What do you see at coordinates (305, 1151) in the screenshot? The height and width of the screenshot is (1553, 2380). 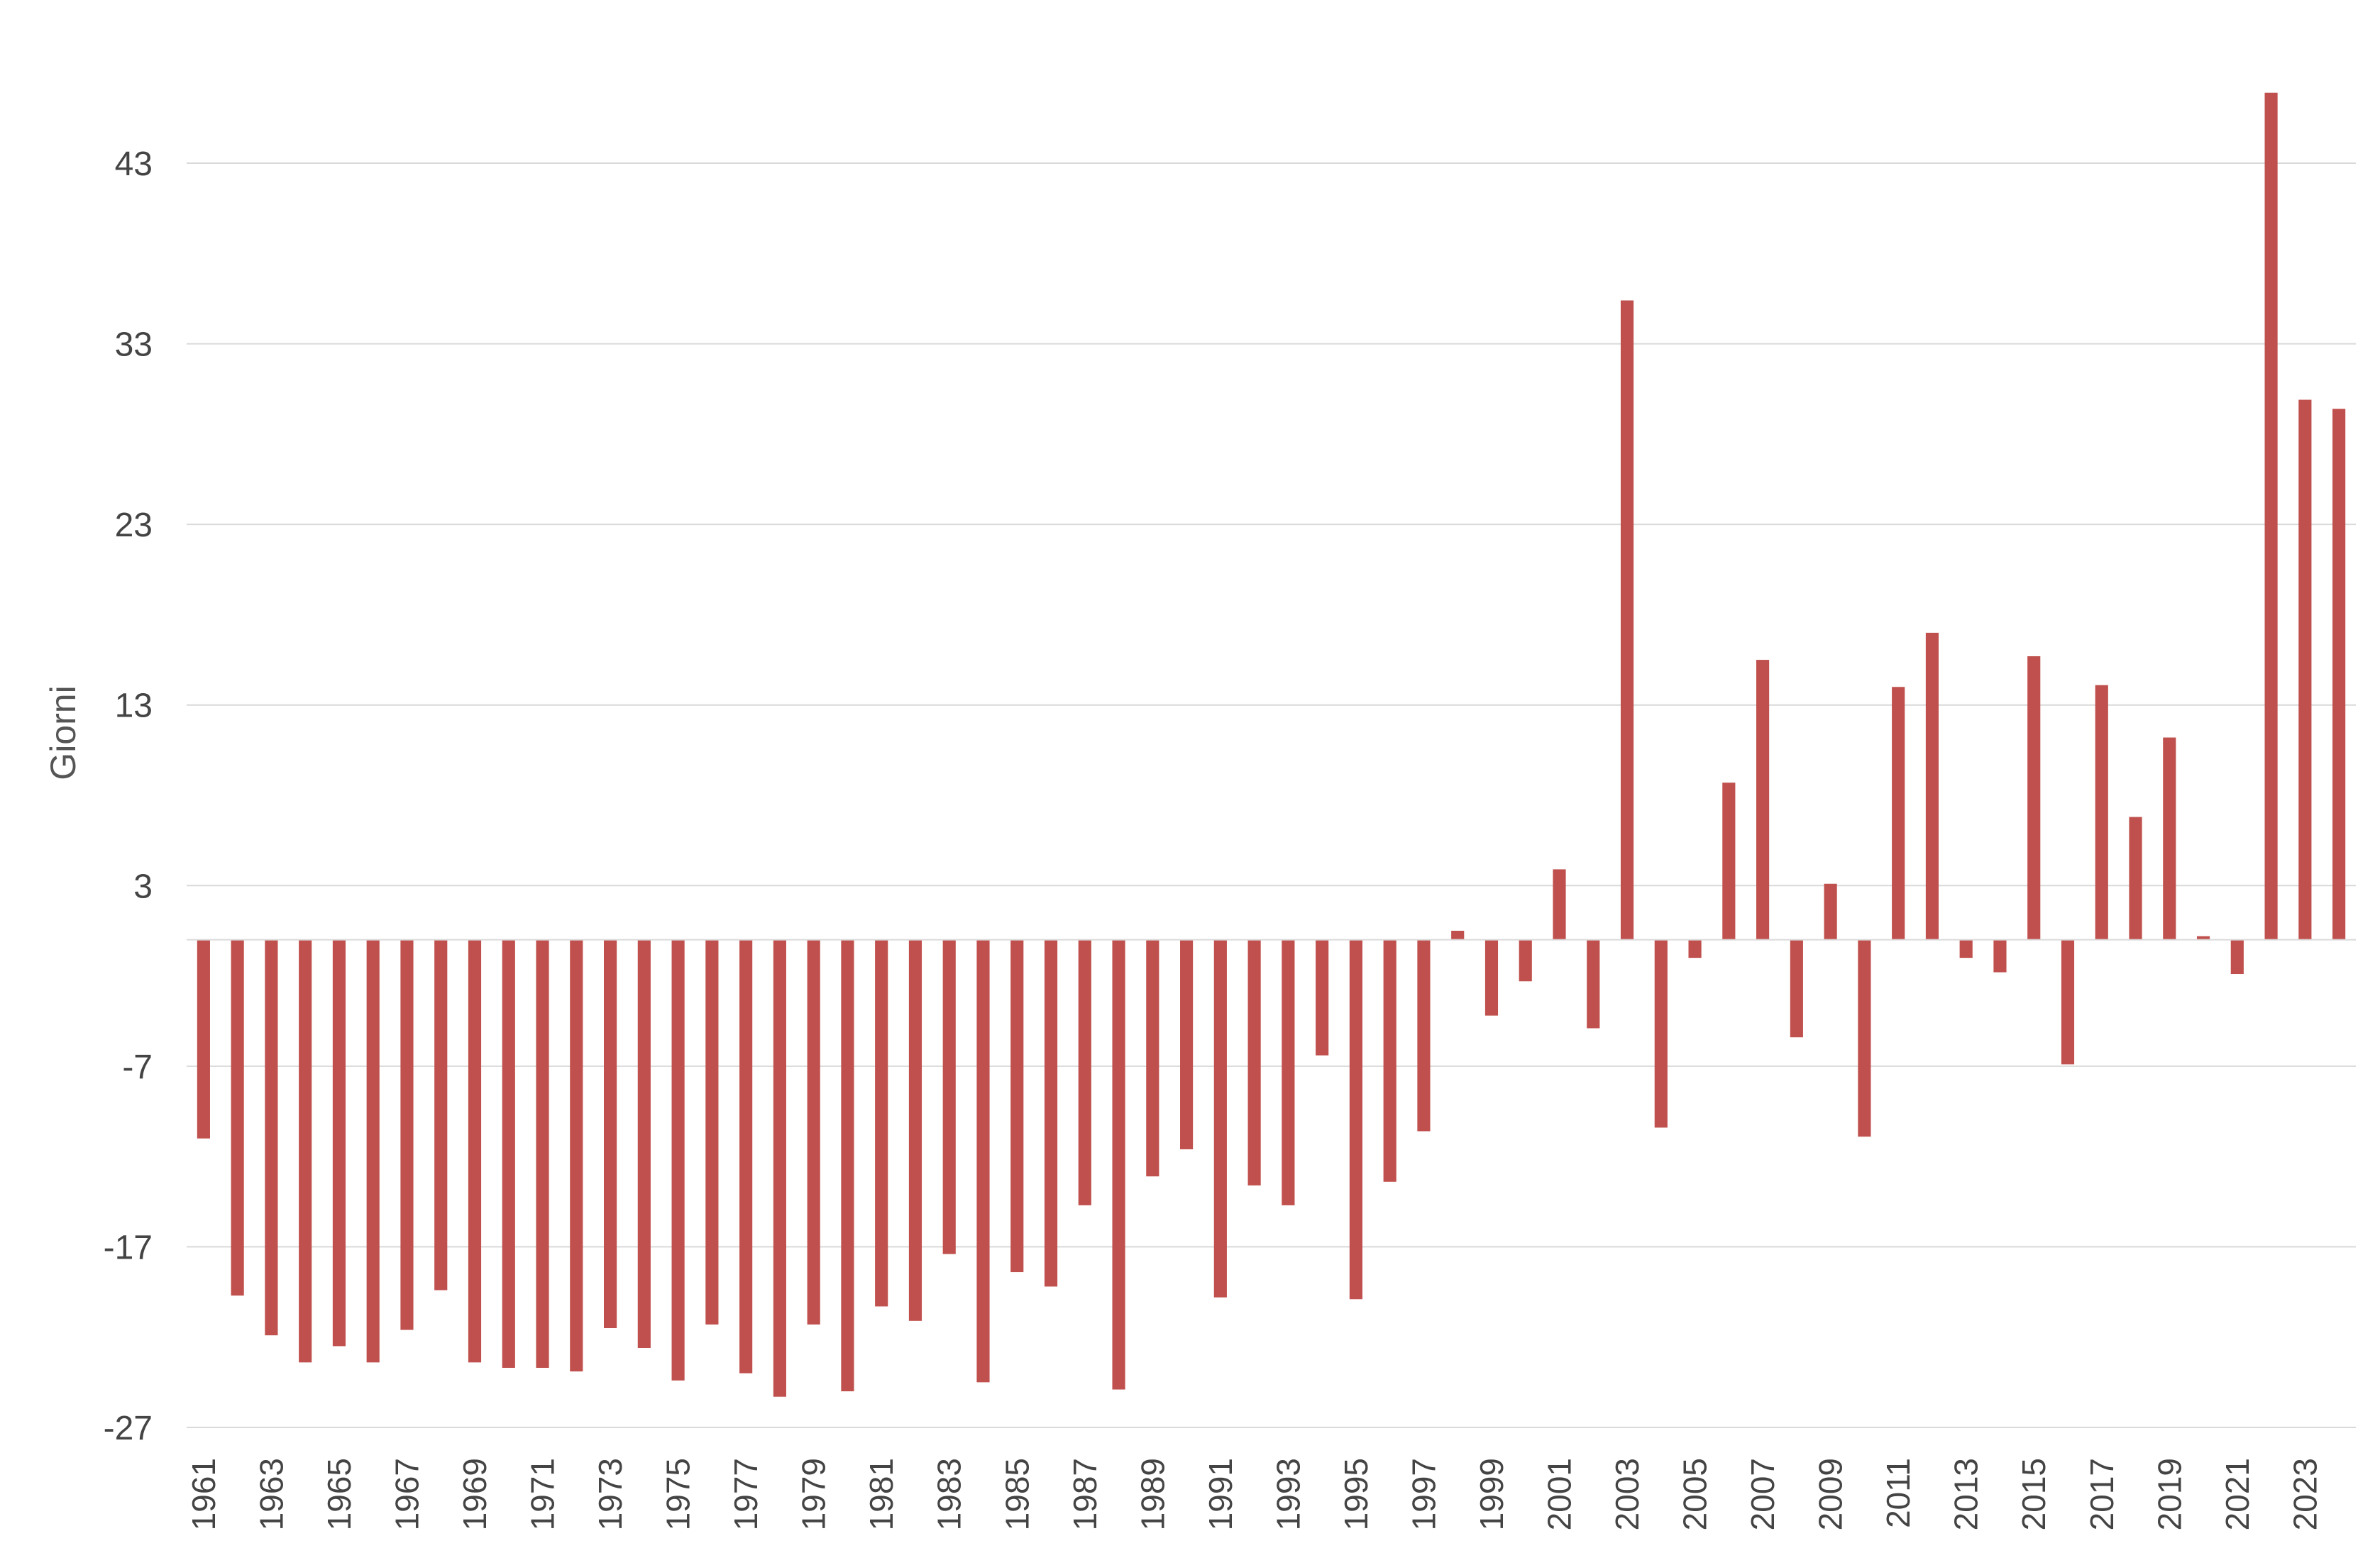 I see `bar-1964` at bounding box center [305, 1151].